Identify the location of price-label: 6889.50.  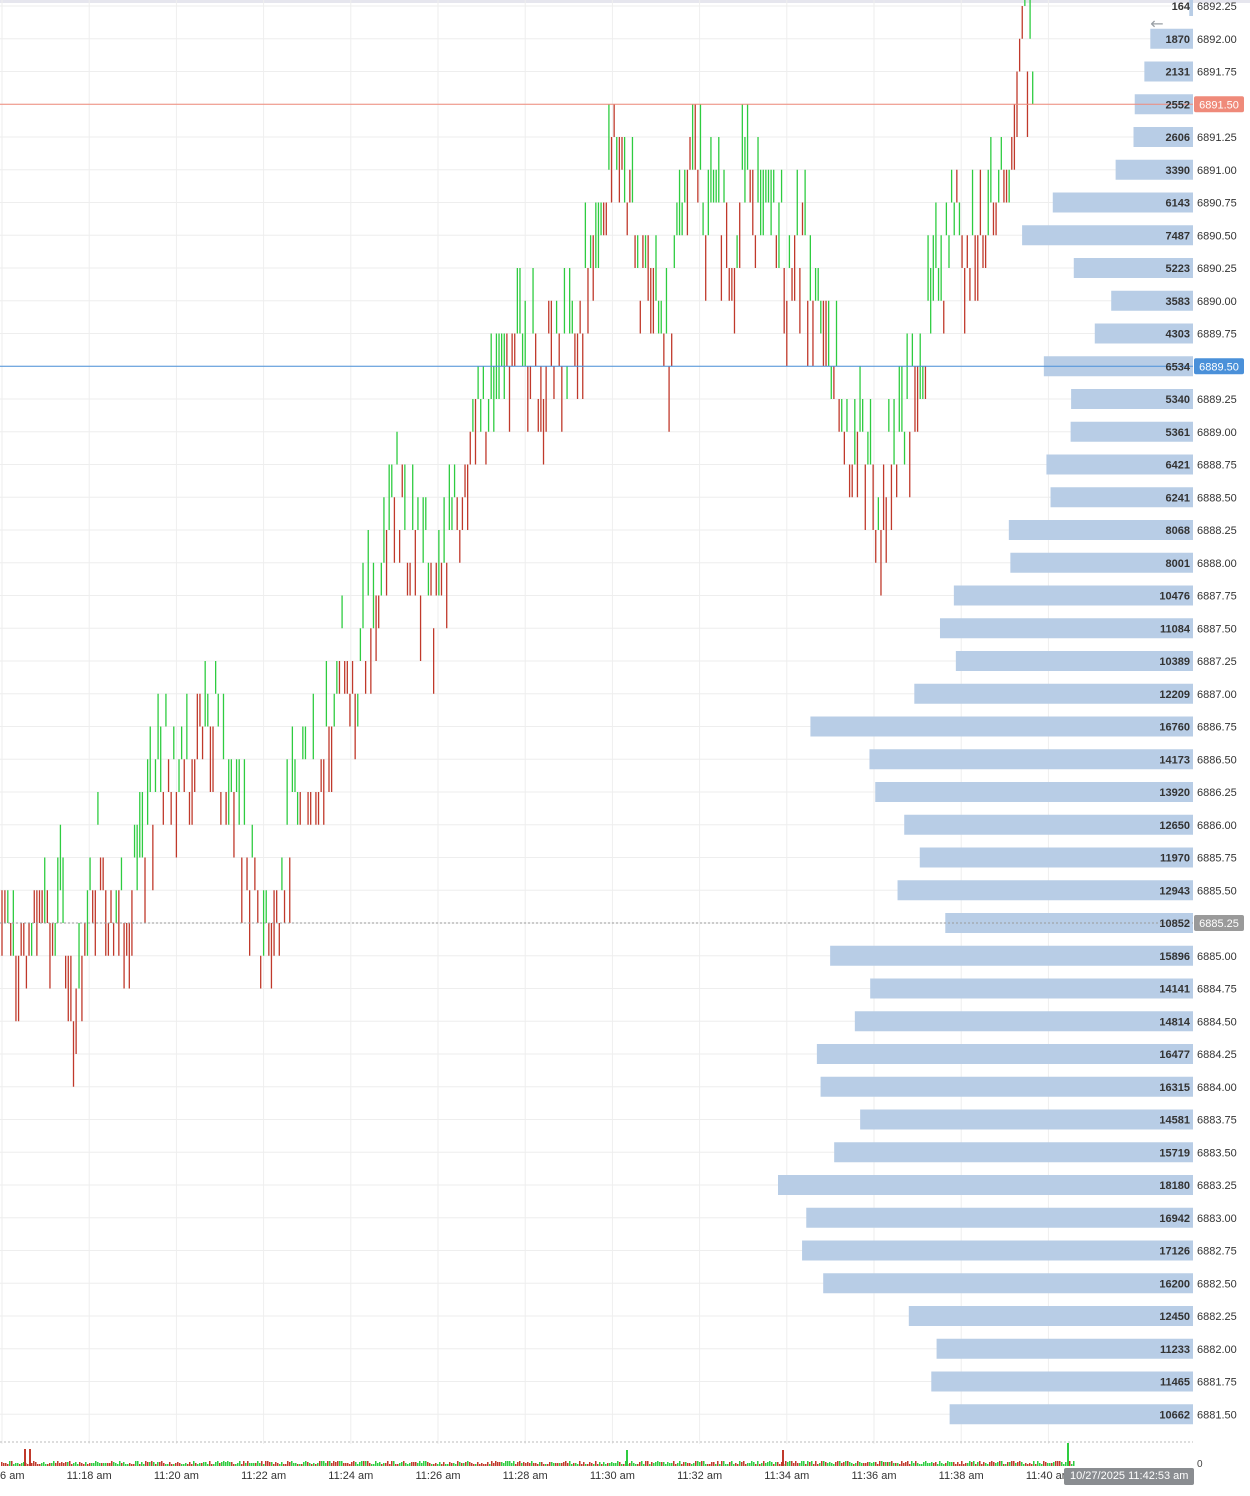
(1219, 367).